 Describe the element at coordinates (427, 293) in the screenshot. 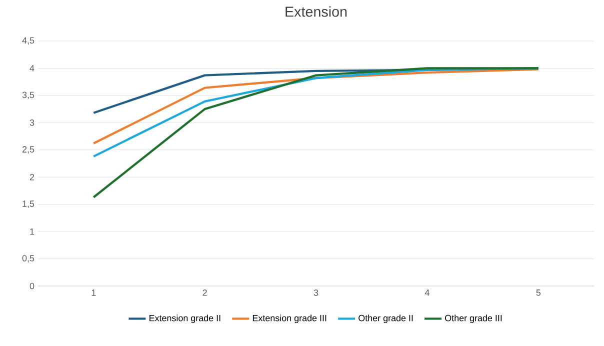

I see `x-tick-label: 4` at that location.